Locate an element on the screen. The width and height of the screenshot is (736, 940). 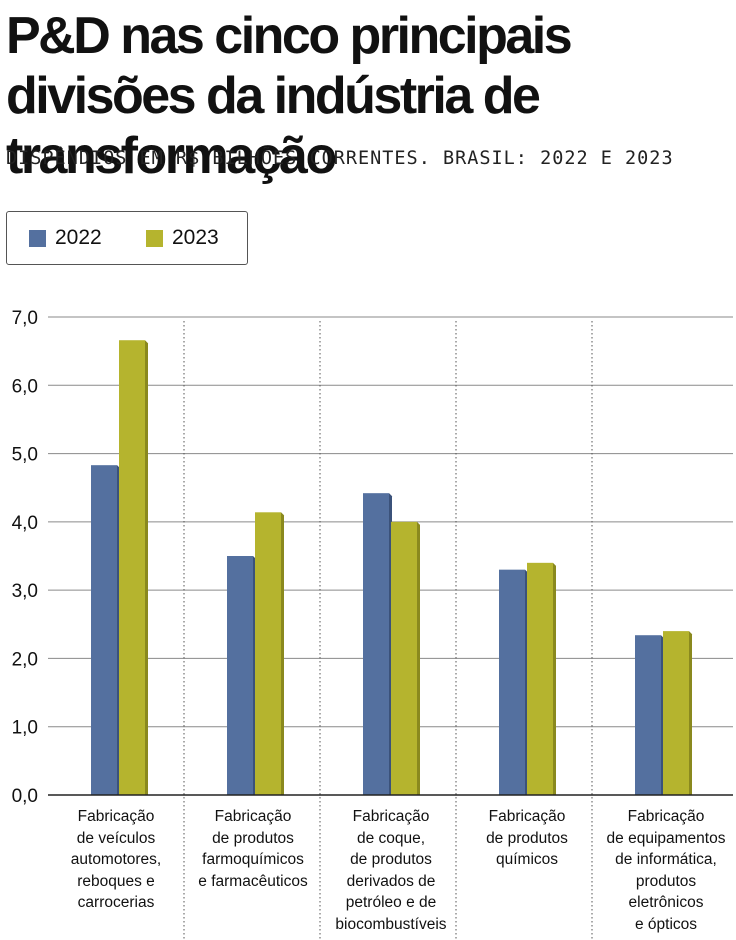
y-tick-label: 3,0 is located at coordinates (25, 591).